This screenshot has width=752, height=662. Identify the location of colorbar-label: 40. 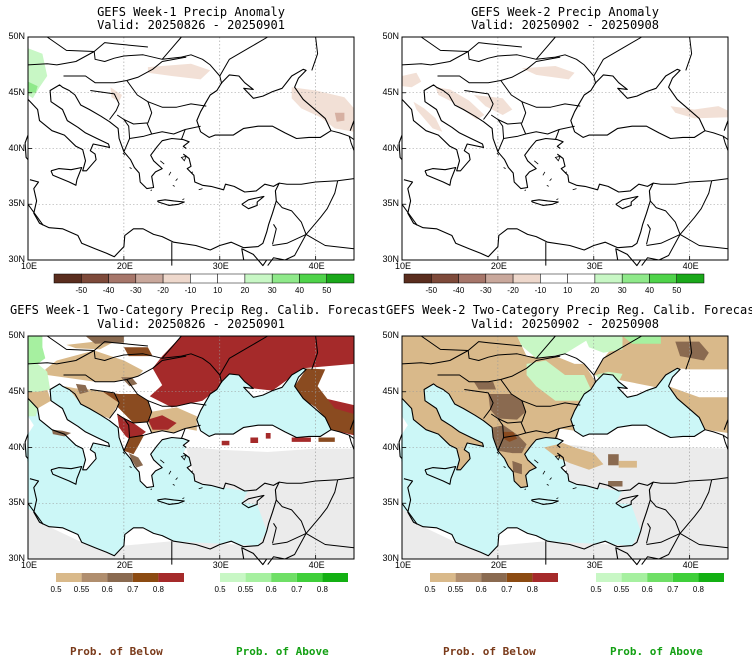
(299, 290).